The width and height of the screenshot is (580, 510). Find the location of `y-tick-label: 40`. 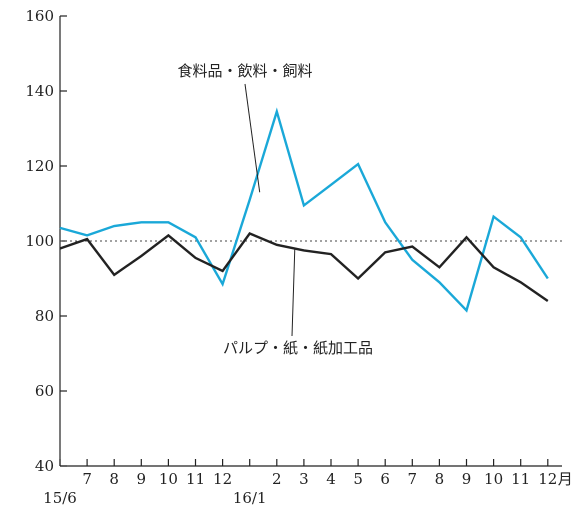

y-tick-label: 40 is located at coordinates (44, 466).